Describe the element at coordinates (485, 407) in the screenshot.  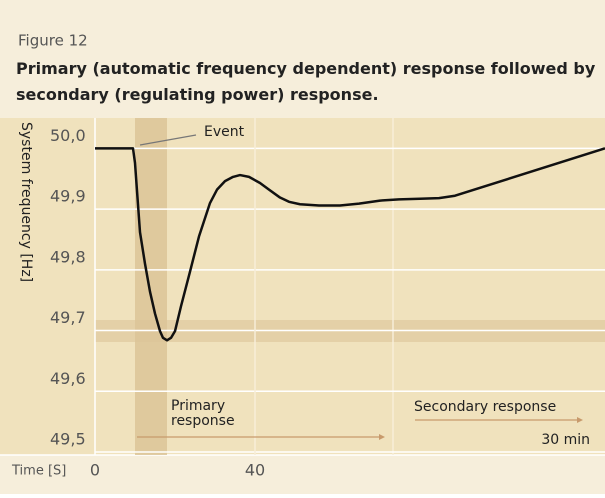
I see `secondary-label: Secondary response` at that location.